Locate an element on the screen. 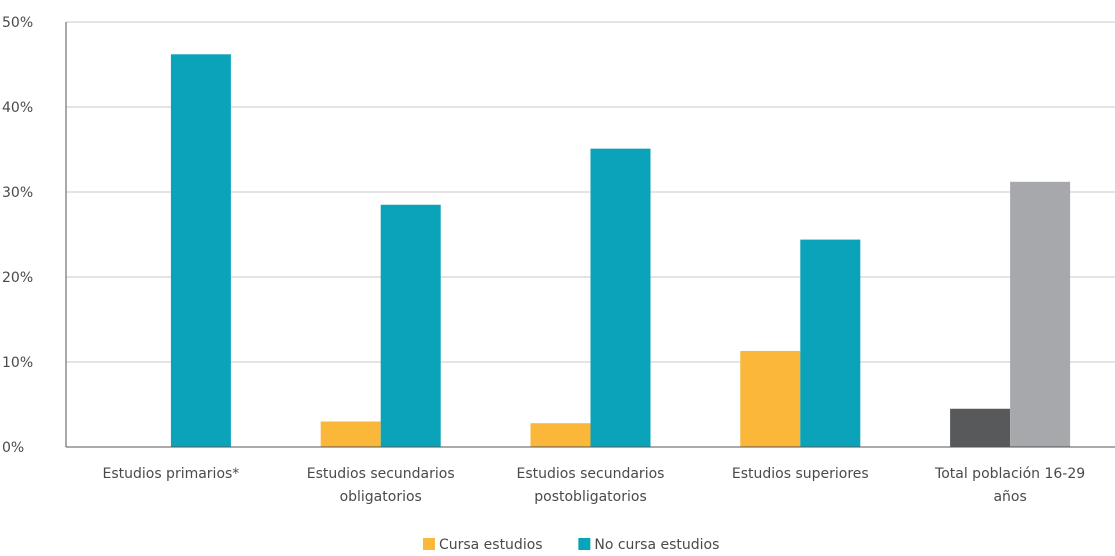 This screenshot has height=556, width=1115. y-tick-label: 10% is located at coordinates (17, 363).